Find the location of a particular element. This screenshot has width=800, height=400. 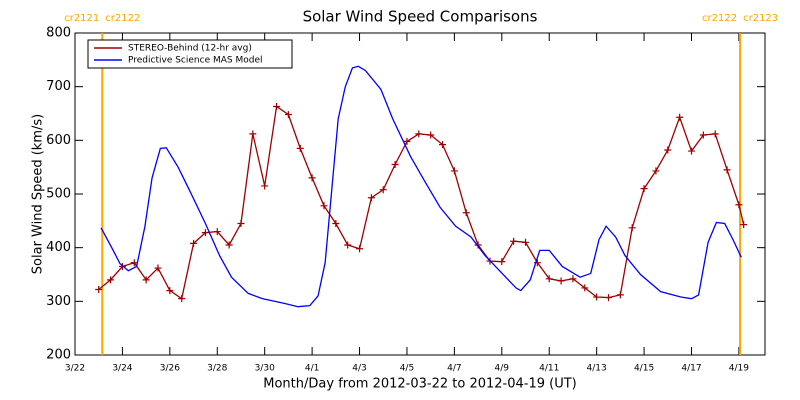

x-tick-label: 3/28 is located at coordinates (217, 369).